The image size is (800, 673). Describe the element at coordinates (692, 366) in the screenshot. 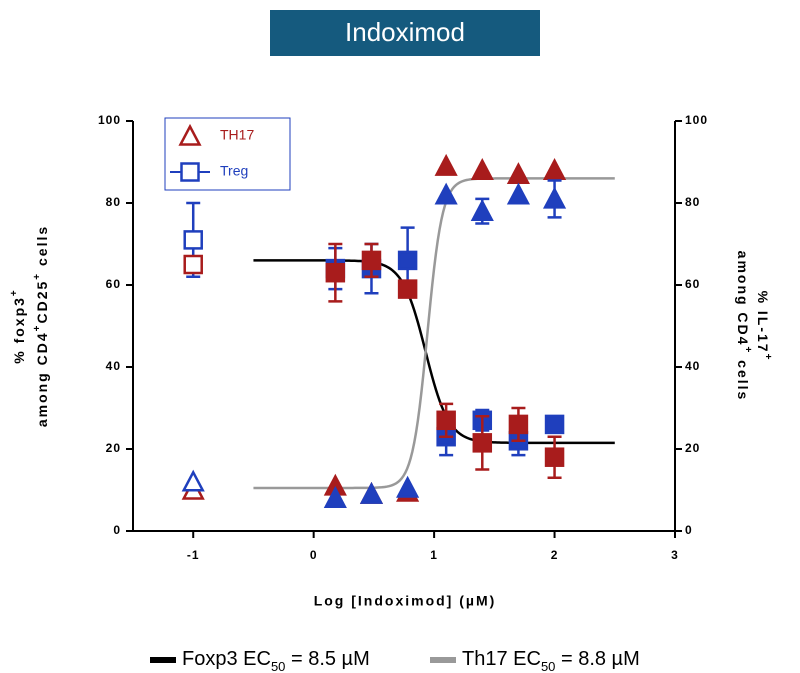

I see `y2-tick-label: 40` at that location.